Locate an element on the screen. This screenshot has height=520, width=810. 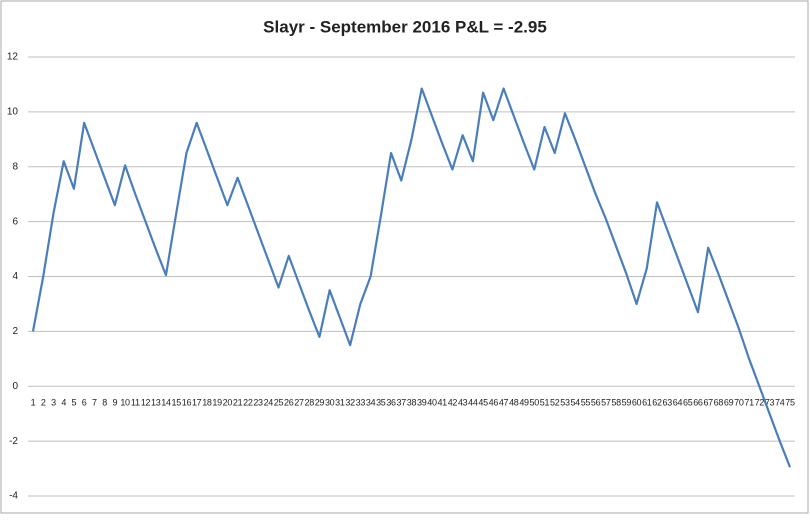
x-tick-label: 38 is located at coordinates (412, 403).